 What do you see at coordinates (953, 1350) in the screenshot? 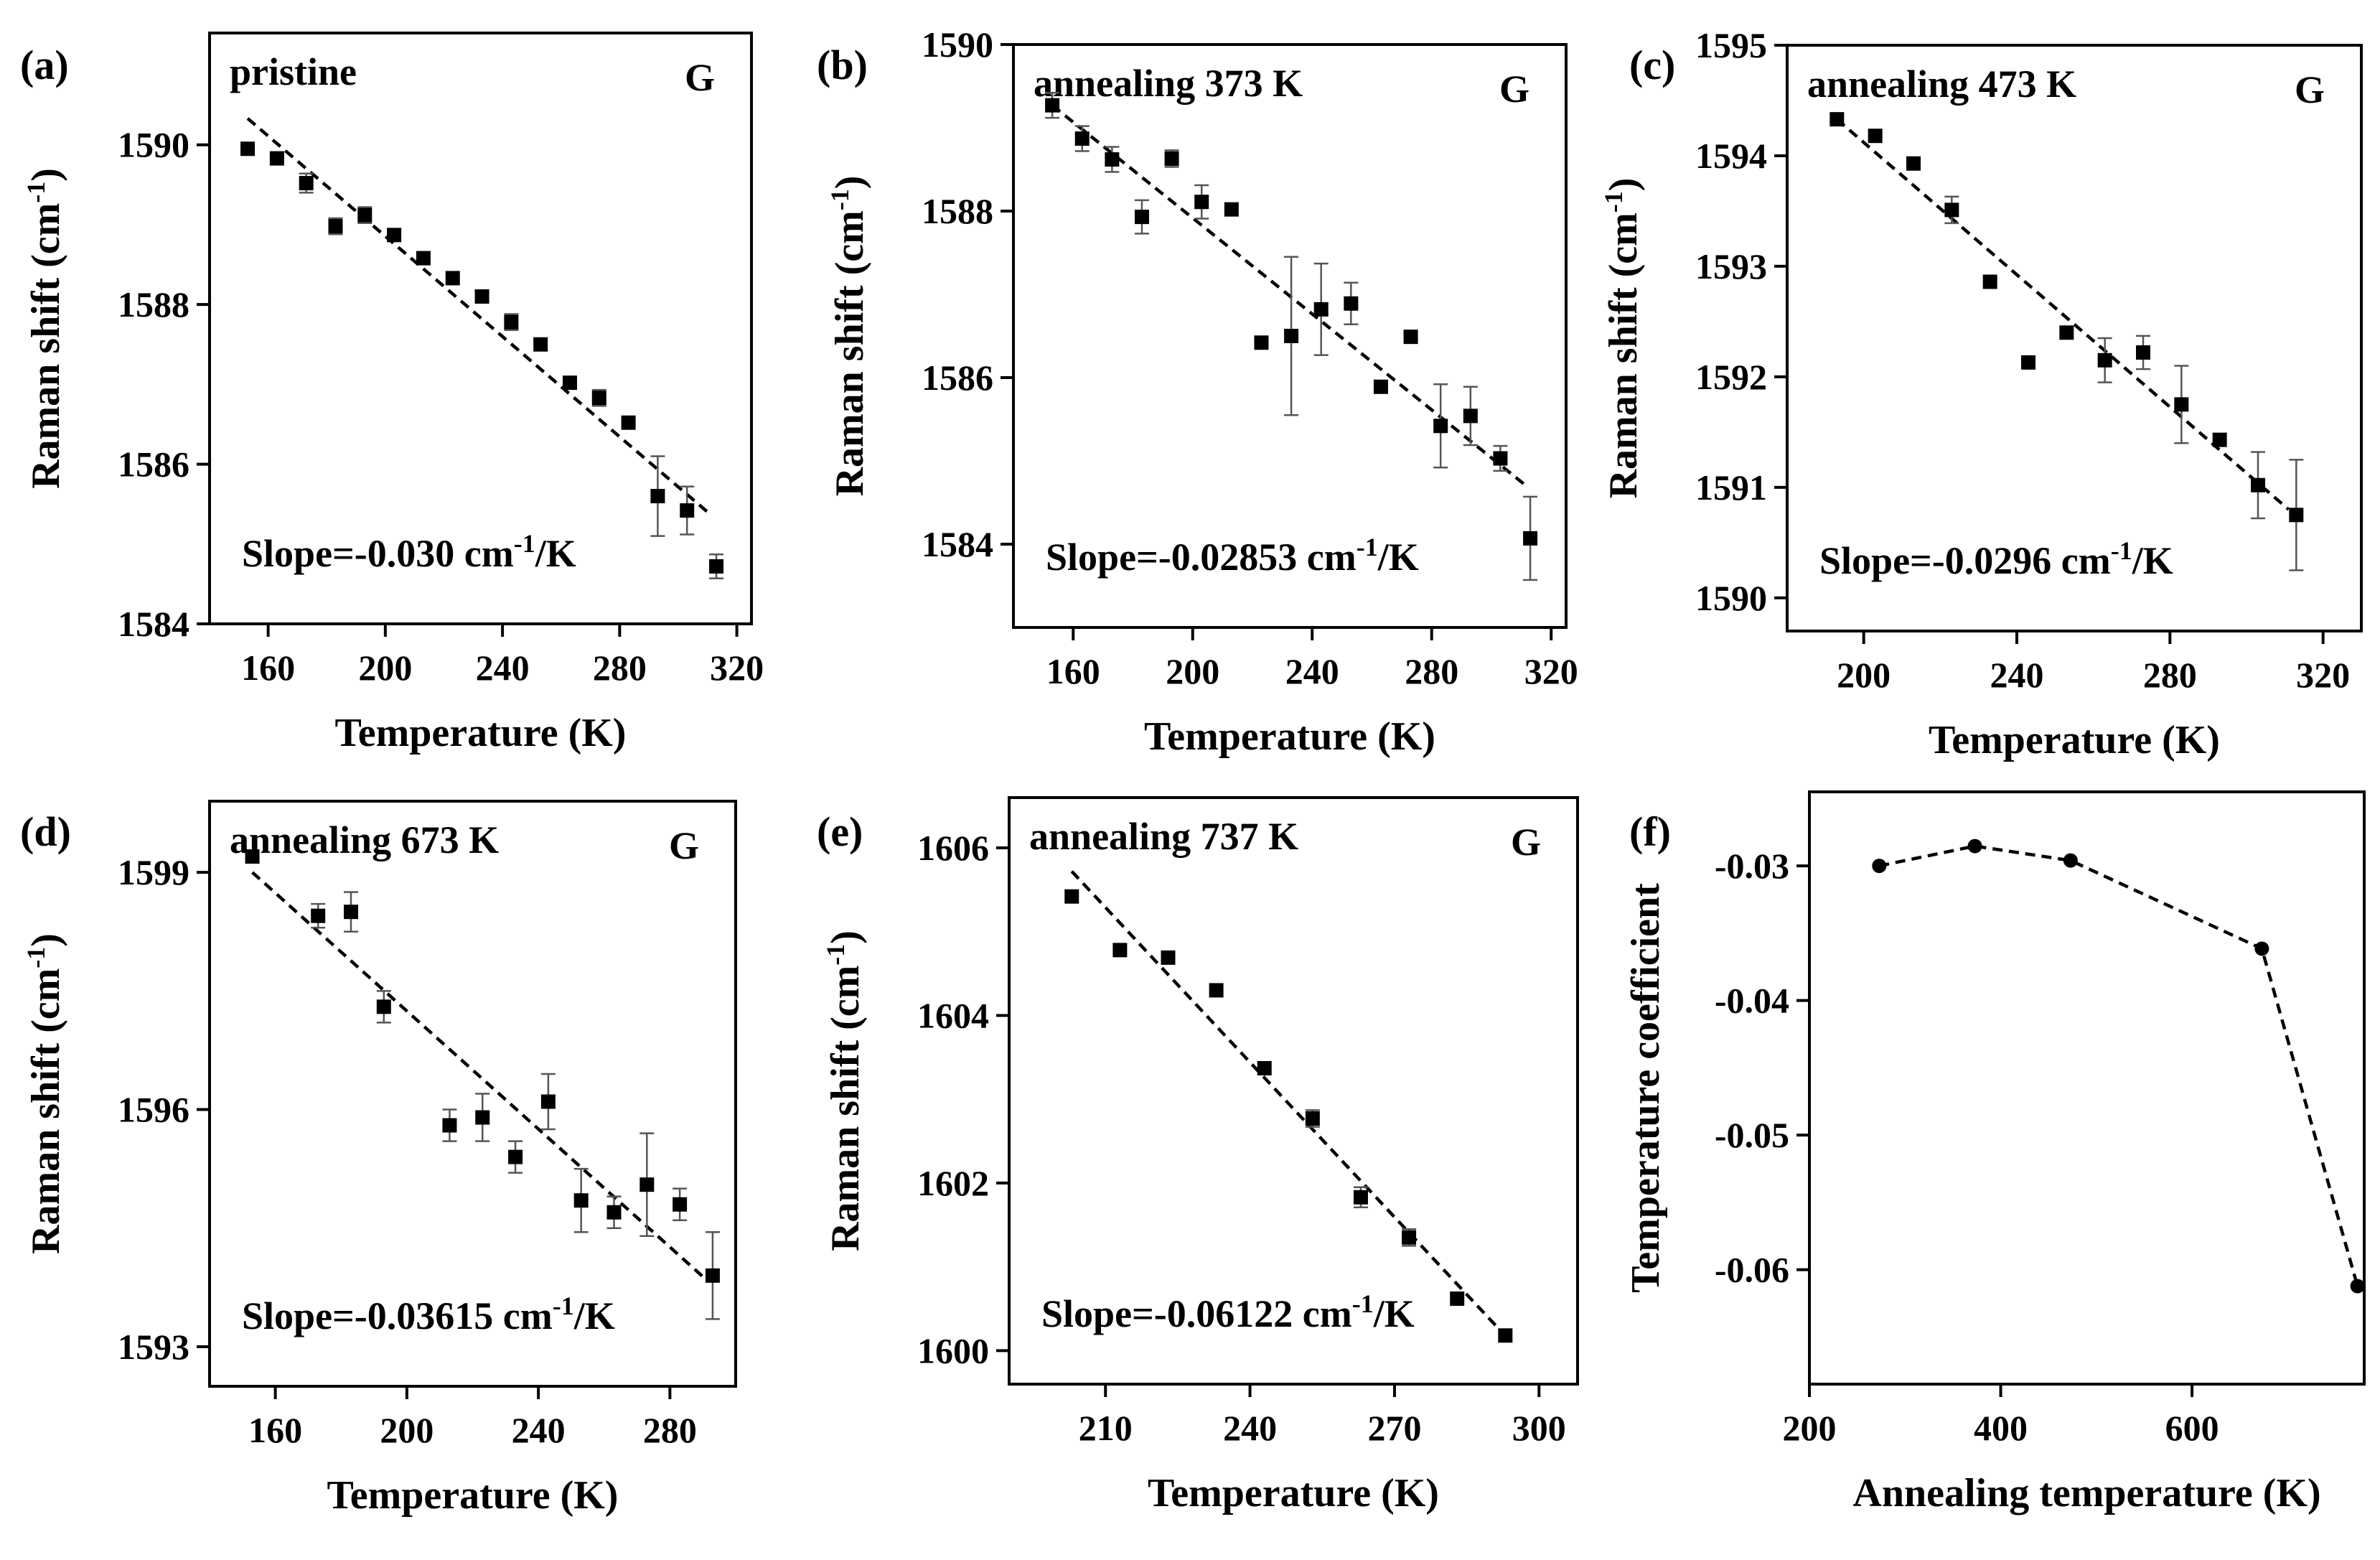
I see `y-tick-label: 1600` at bounding box center [953, 1350].